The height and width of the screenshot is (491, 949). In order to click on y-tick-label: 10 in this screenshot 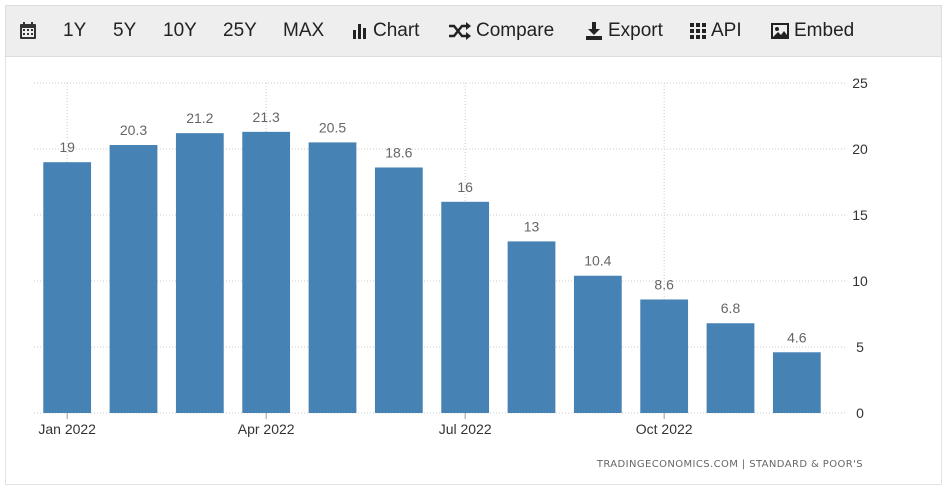, I will do `click(860, 281)`.